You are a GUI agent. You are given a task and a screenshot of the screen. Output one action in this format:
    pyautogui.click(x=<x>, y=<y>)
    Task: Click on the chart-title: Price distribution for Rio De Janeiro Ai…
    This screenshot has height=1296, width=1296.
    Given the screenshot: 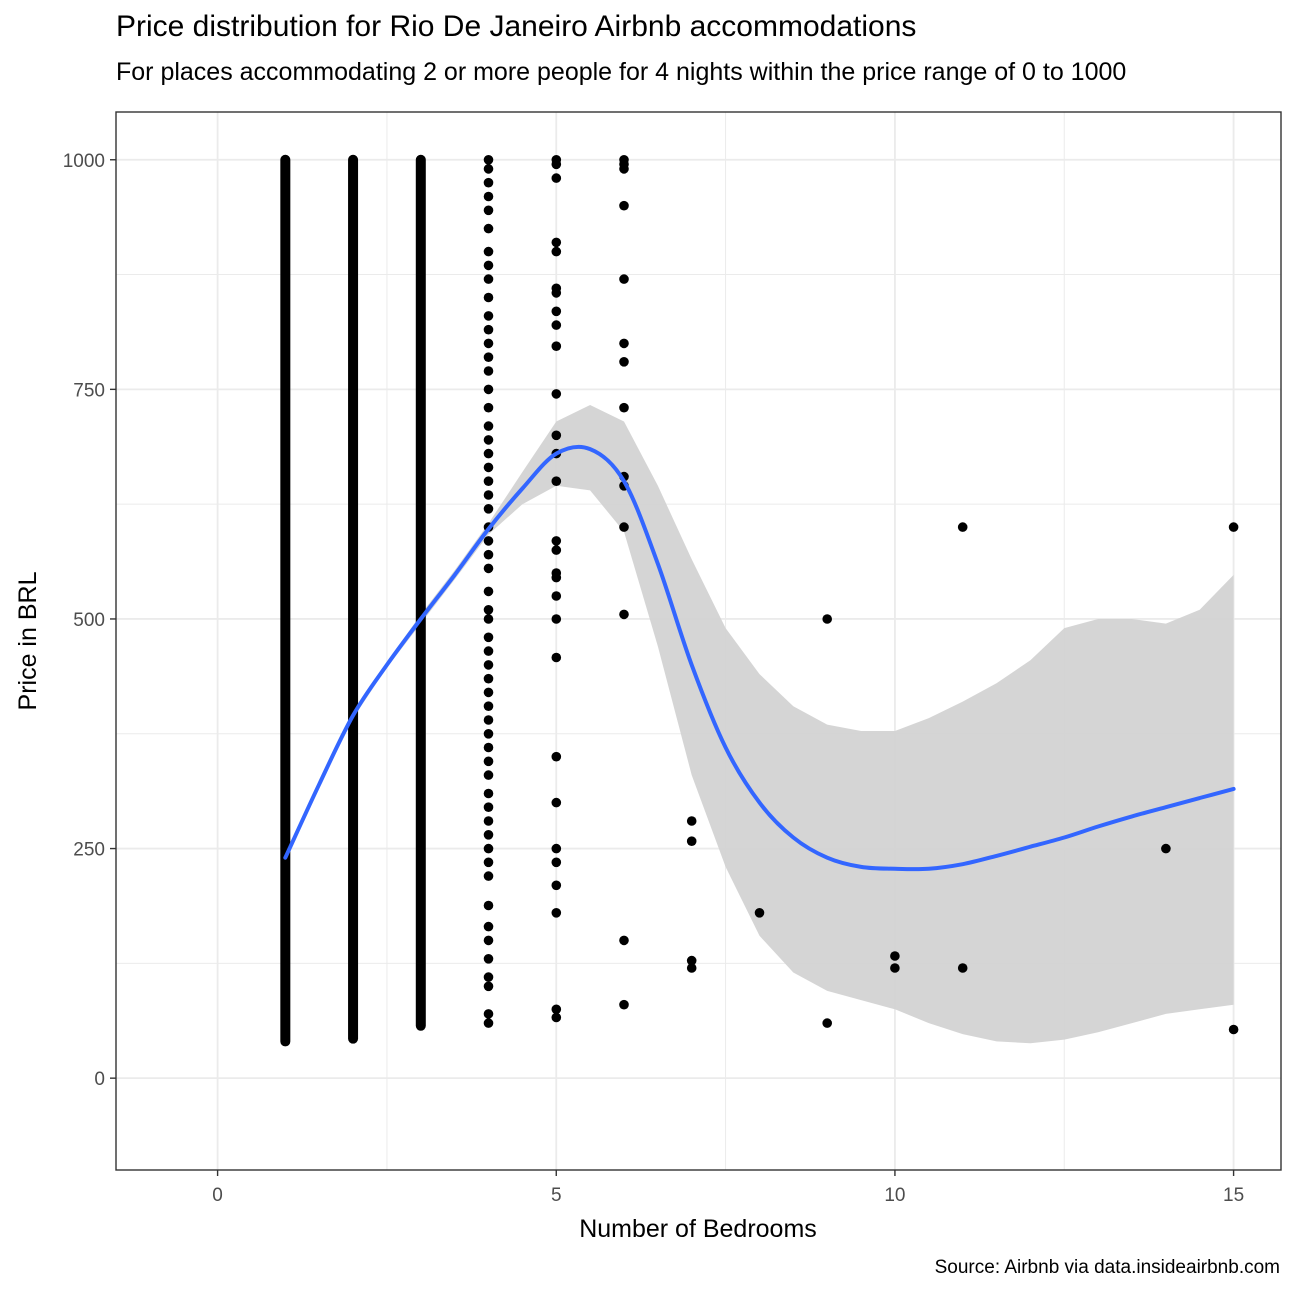 What is the action you would take?
    pyautogui.click(x=516, y=26)
    